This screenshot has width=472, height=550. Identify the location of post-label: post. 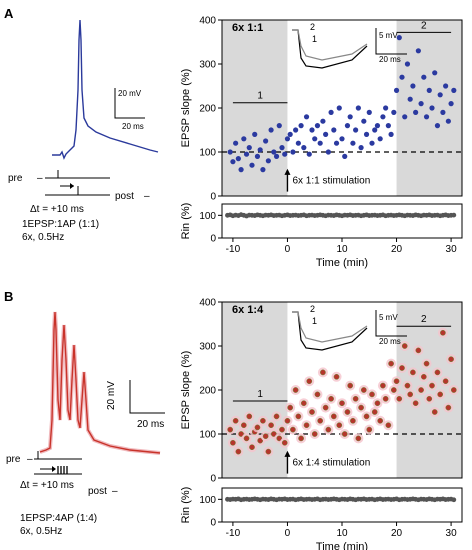
(97, 491).